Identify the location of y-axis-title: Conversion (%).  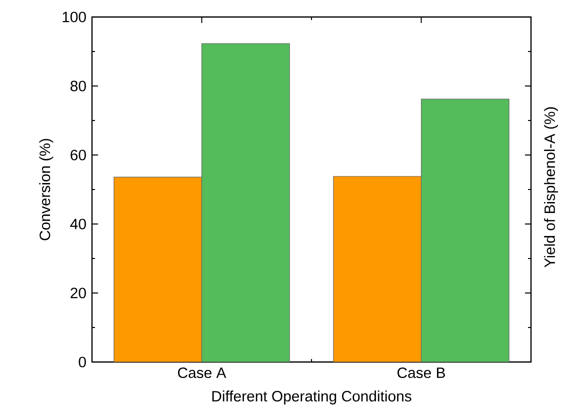
(46, 189).